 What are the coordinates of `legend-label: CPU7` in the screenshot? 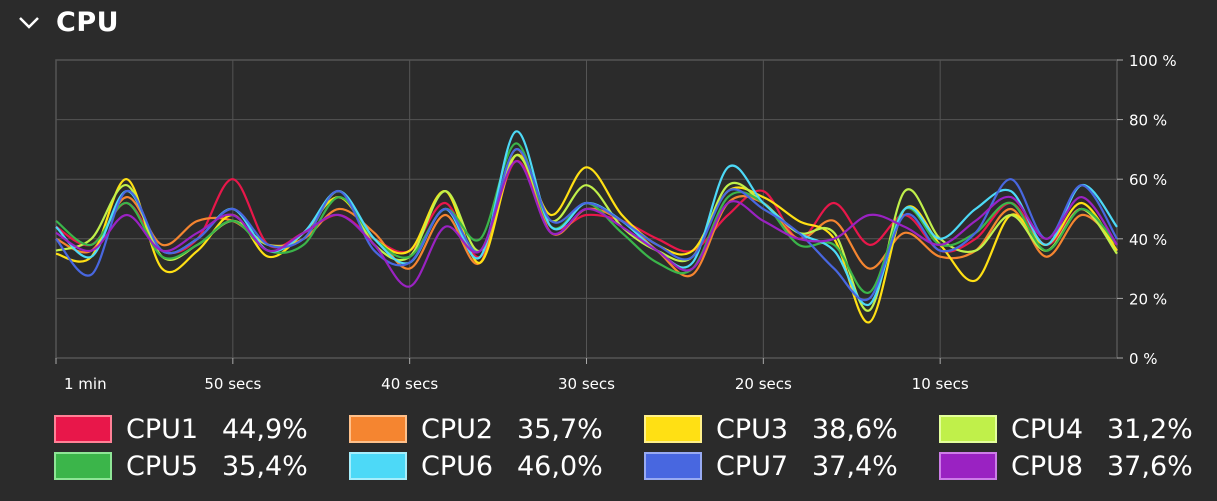 It's located at (752, 466).